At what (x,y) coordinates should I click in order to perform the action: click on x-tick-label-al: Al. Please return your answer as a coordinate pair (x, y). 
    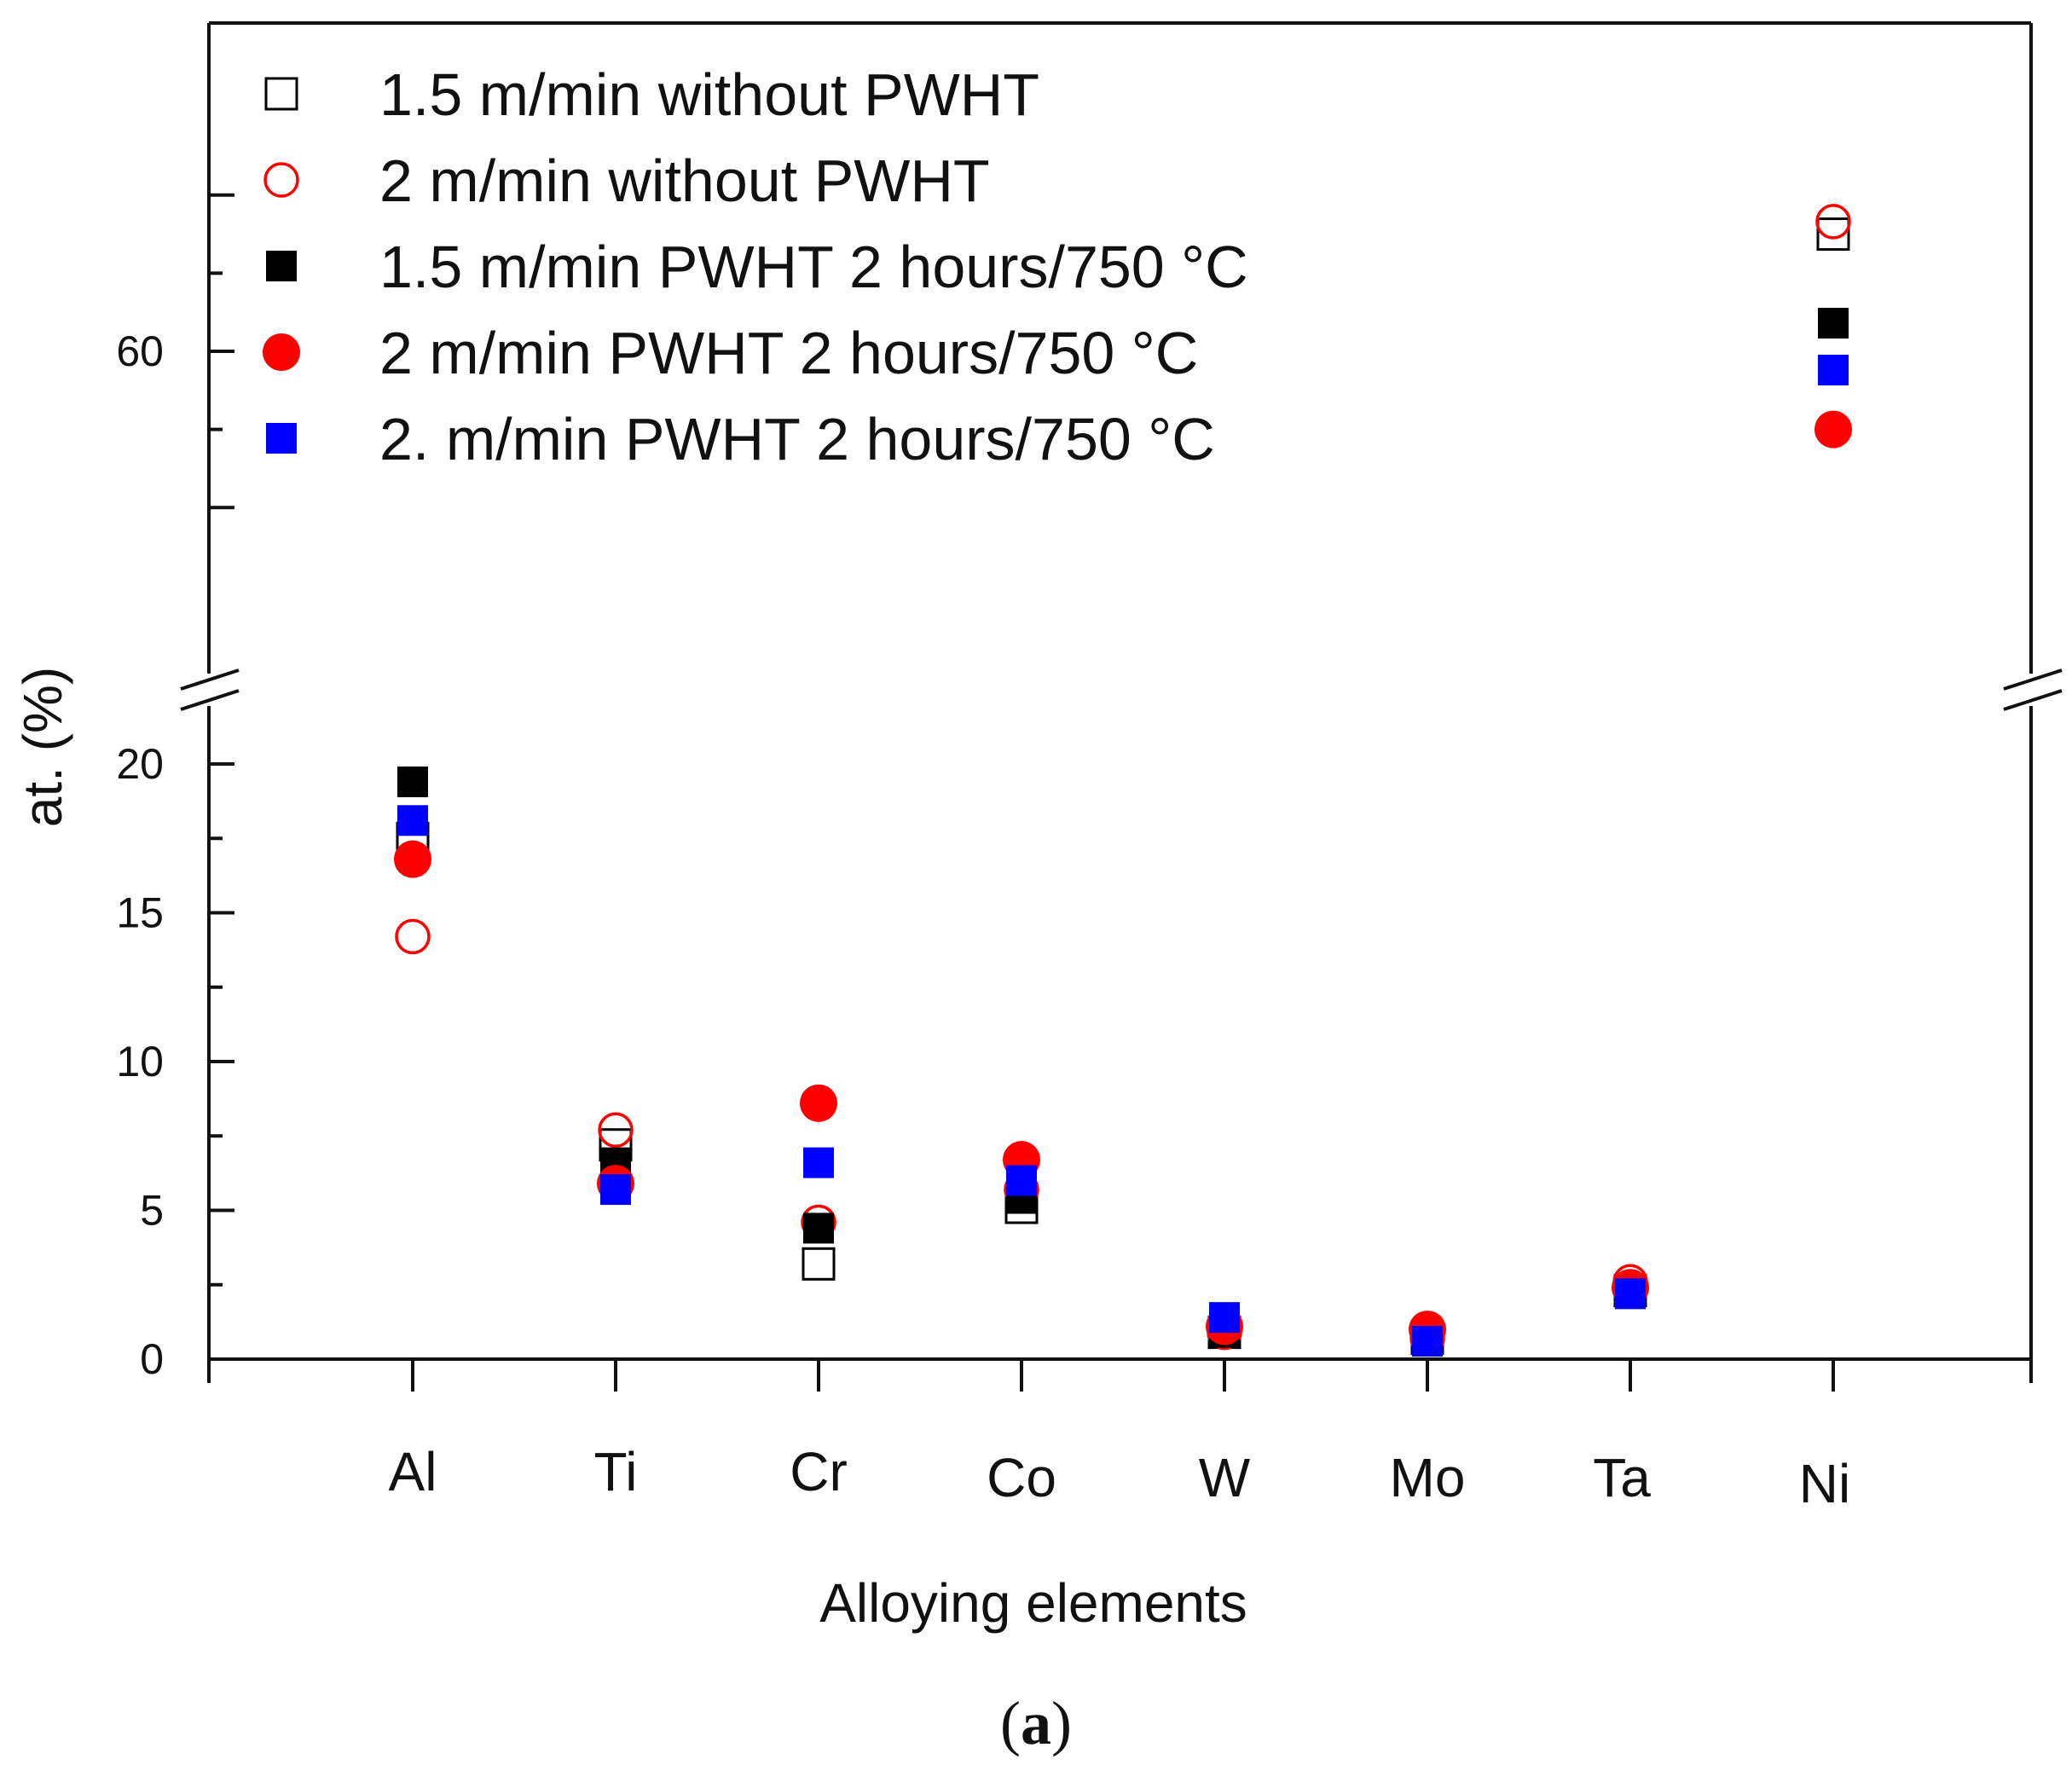
    Looking at the image, I should click on (413, 1471).